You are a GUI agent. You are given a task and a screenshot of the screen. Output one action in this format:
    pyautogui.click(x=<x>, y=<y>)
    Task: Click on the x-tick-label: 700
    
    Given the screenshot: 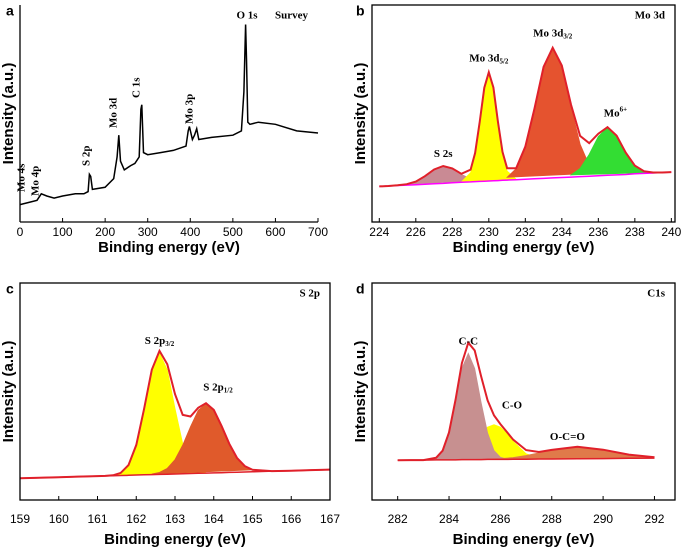 What is the action you would take?
    pyautogui.click(x=318, y=232)
    